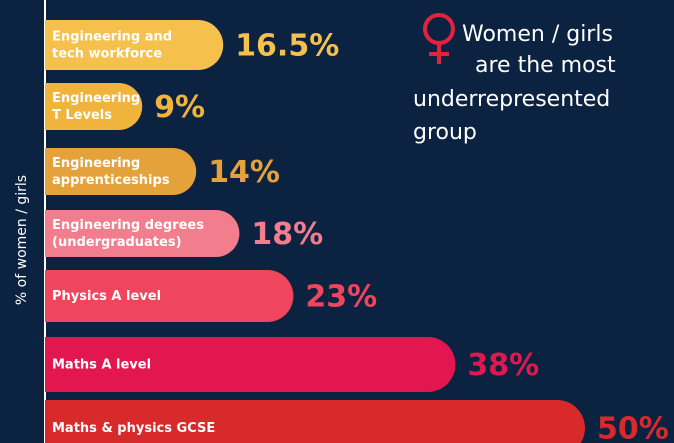 Image resolution: width=674 pixels, height=443 pixels. Describe the element at coordinates (179, 107) in the screenshot. I see `value-label: 9%` at that location.